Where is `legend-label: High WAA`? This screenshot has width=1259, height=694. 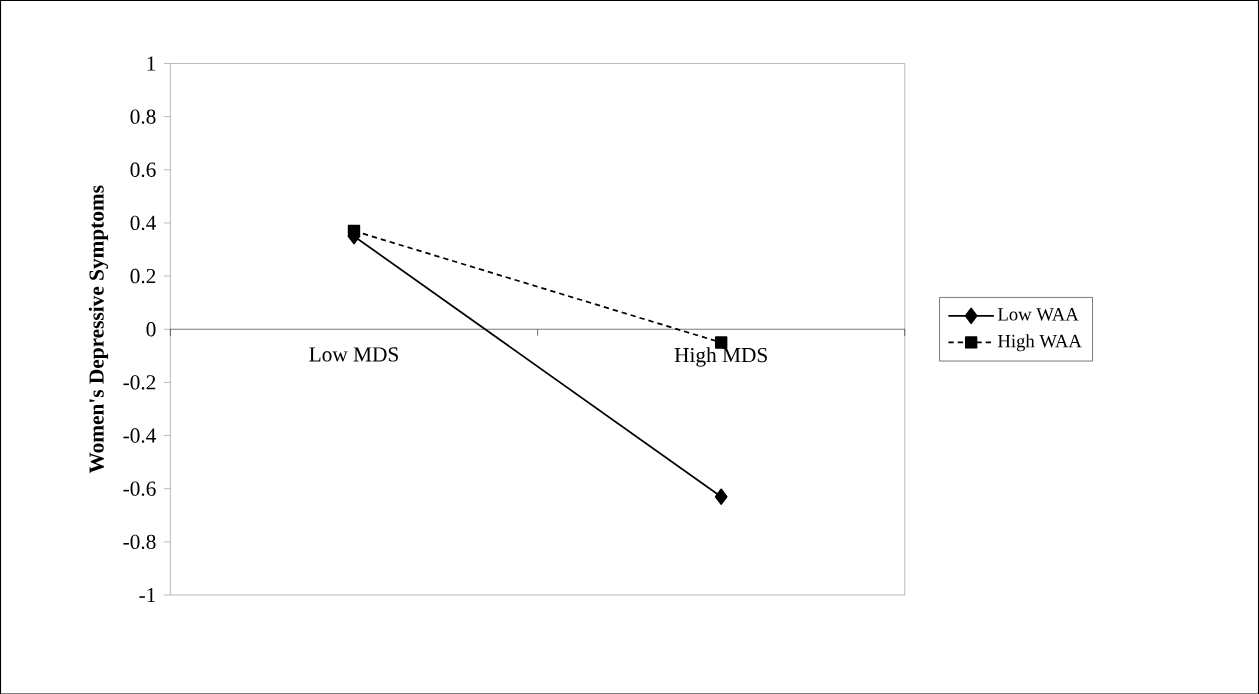
legend-label: High WAA is located at coordinates (1039, 342).